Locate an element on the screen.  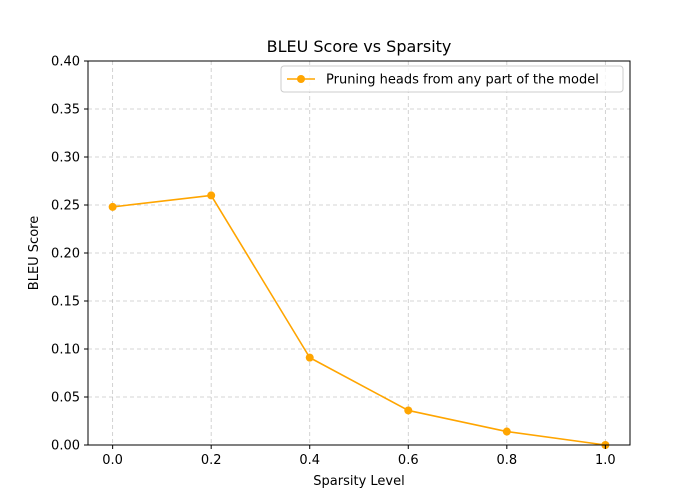
x-tick-label: 1.0 is located at coordinates (605, 460).